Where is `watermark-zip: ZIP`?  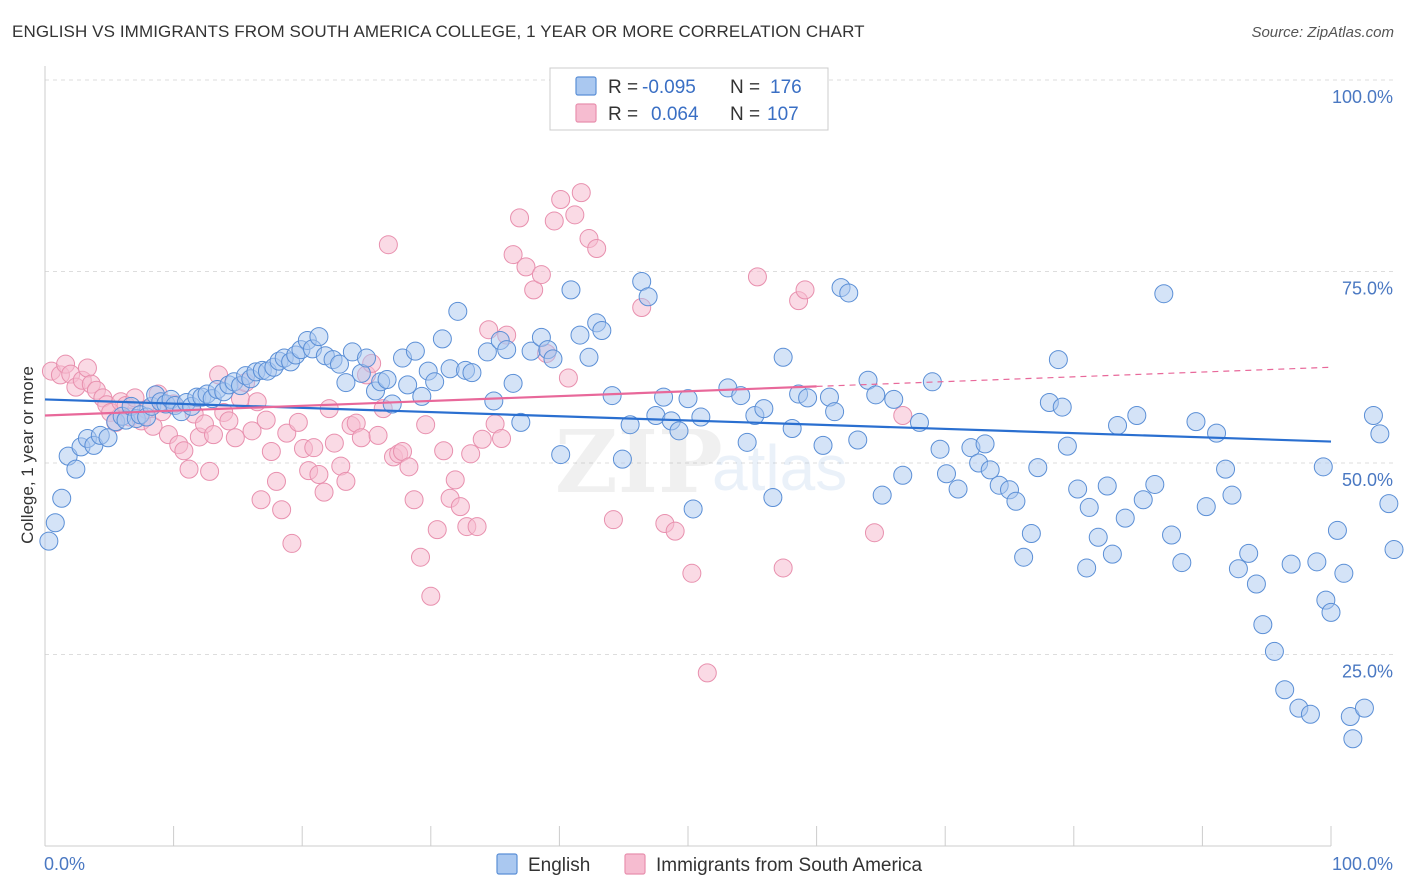
watermark-zip: ZIP is located at coordinates (639, 462).